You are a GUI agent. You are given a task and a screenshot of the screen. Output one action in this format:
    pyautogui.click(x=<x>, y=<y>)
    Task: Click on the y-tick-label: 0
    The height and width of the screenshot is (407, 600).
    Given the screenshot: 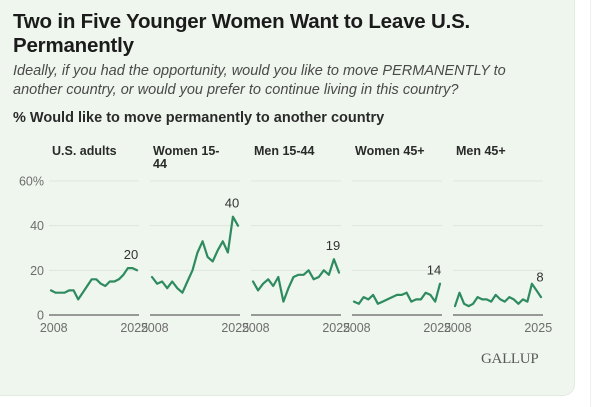 What is the action you would take?
    pyautogui.click(x=40, y=316)
    